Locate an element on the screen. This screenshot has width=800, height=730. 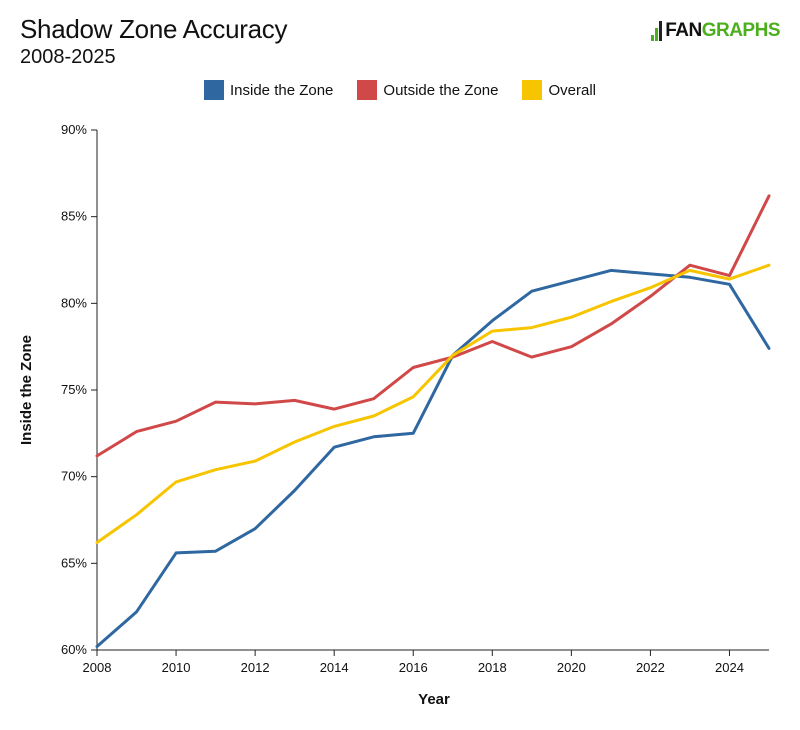
legend-label-inside: Inside the Zone is located at coordinates (282, 90).